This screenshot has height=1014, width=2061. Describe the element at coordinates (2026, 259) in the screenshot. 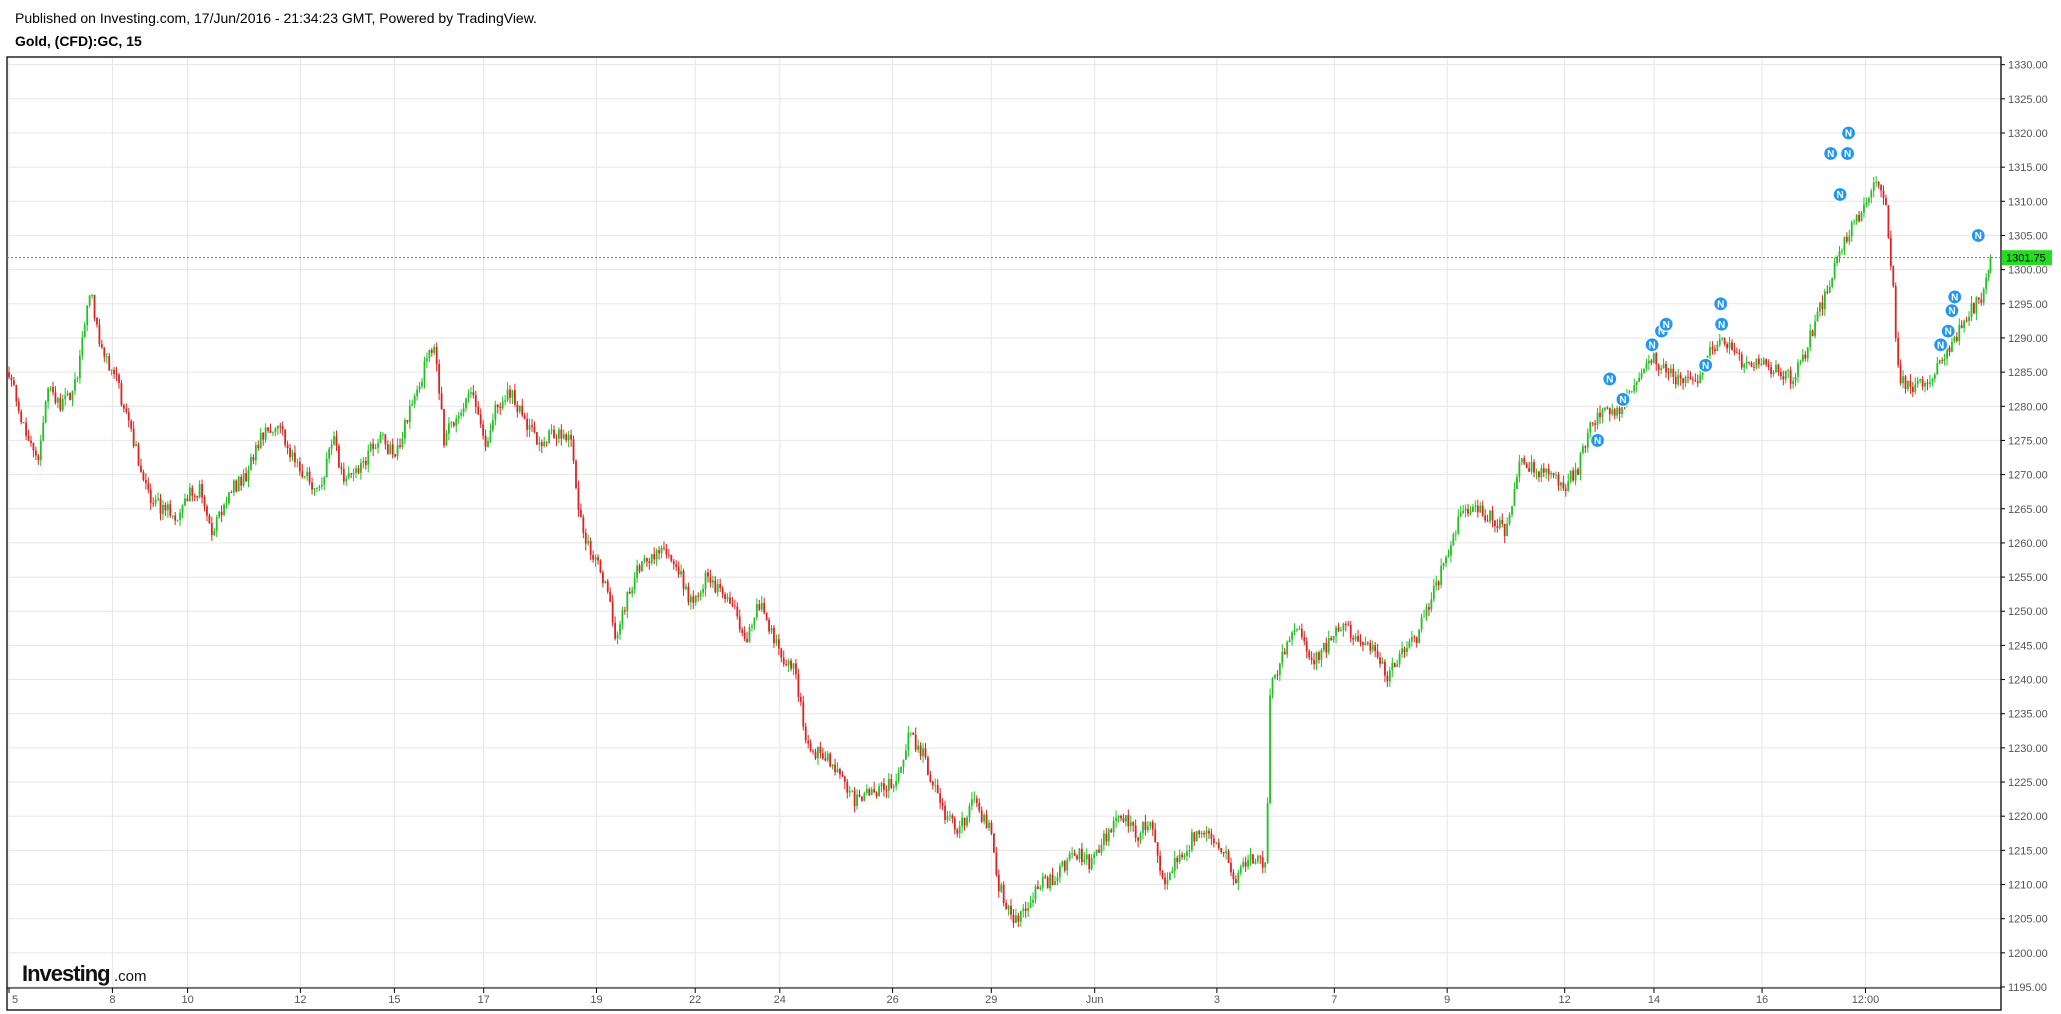

I see `svg-text: 1301.75` at that location.